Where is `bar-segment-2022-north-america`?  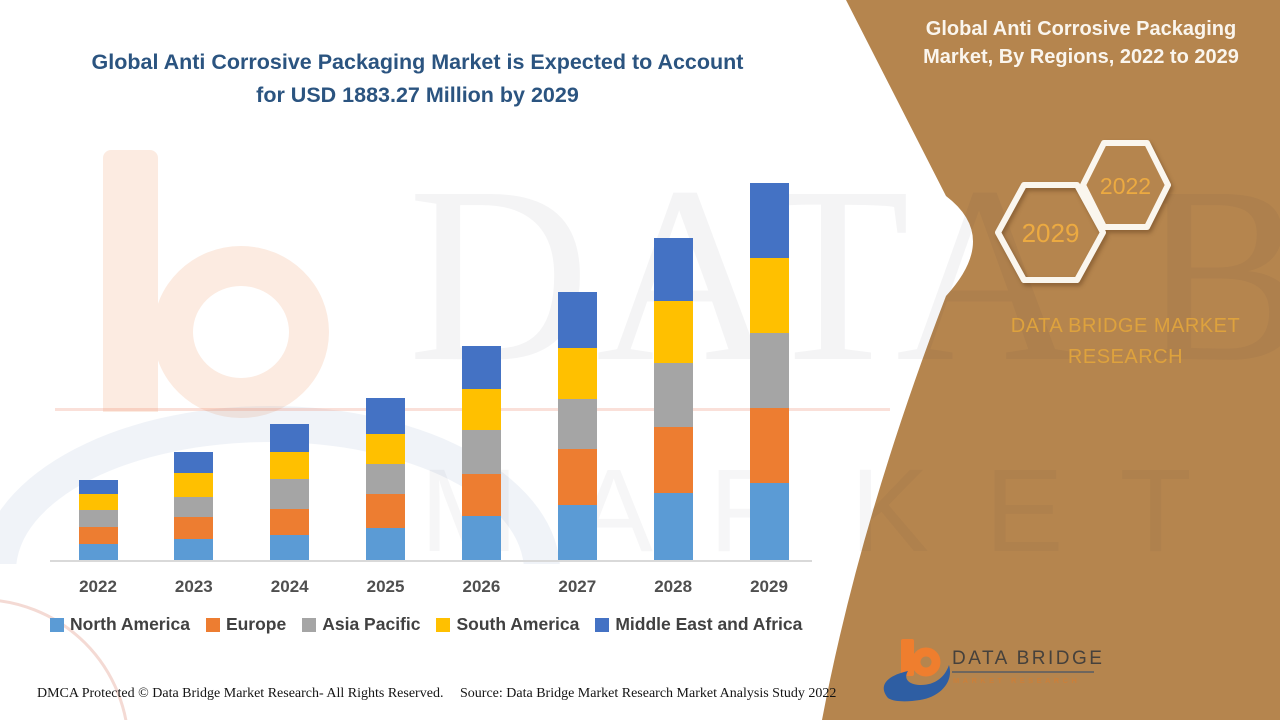
bar-segment-2022-north-america is located at coordinates (98, 551).